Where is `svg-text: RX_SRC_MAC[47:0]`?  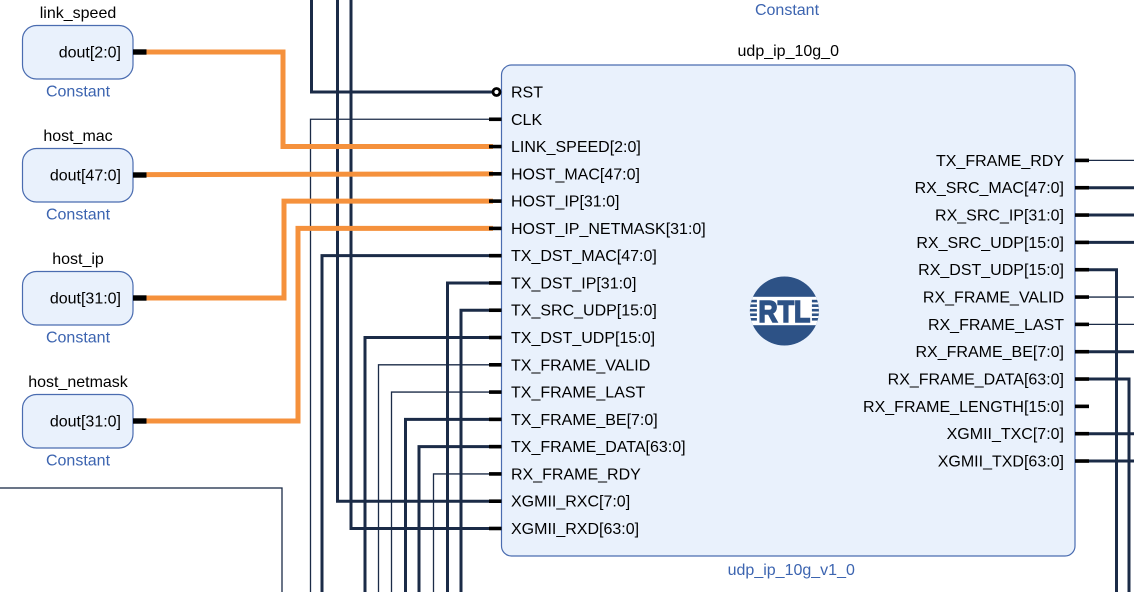
svg-text: RX_SRC_MAC[47:0] is located at coordinates (989, 188).